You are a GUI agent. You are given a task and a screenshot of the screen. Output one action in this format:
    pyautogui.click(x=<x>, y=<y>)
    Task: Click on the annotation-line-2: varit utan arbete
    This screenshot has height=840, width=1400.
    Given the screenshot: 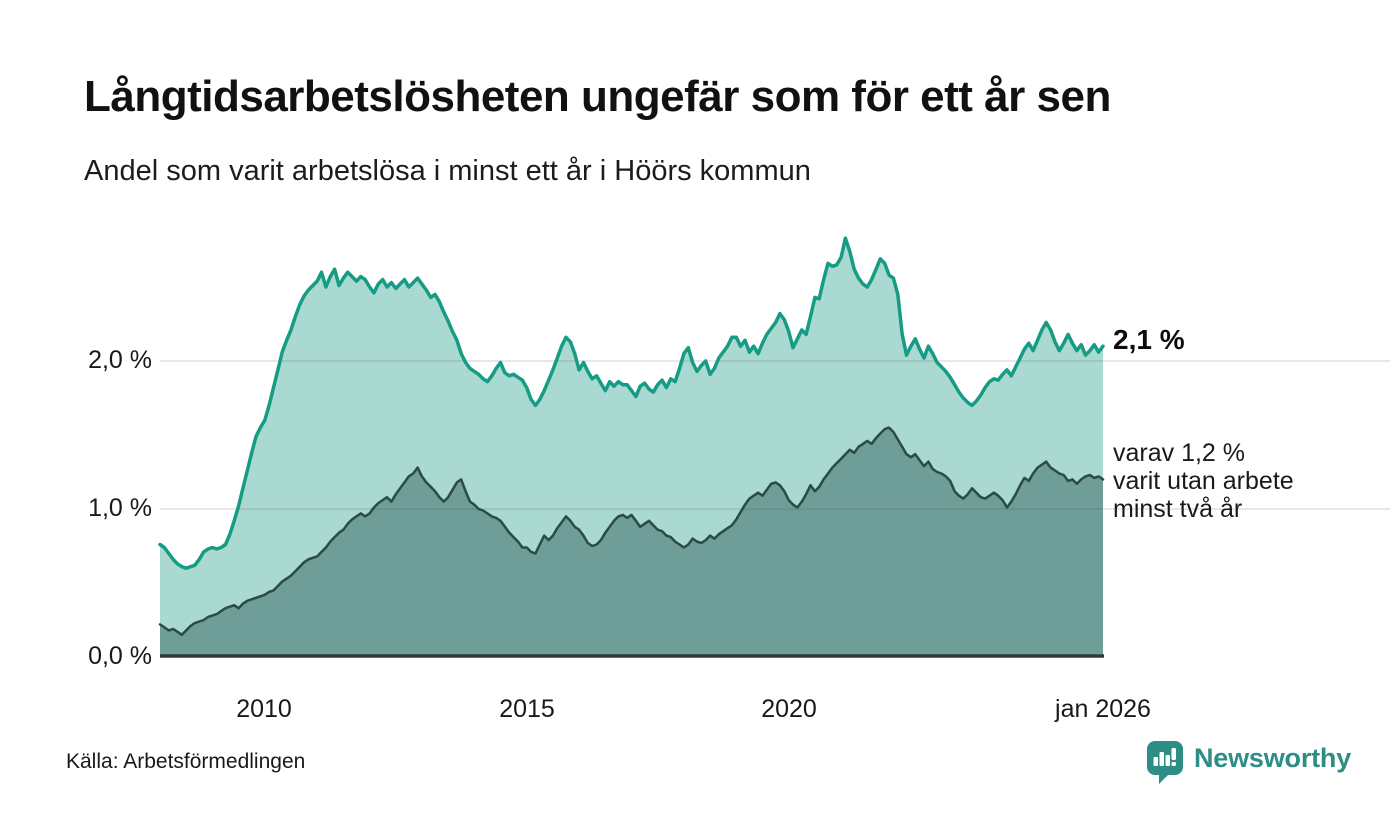 What is the action you would take?
    pyautogui.click(x=1203, y=481)
    